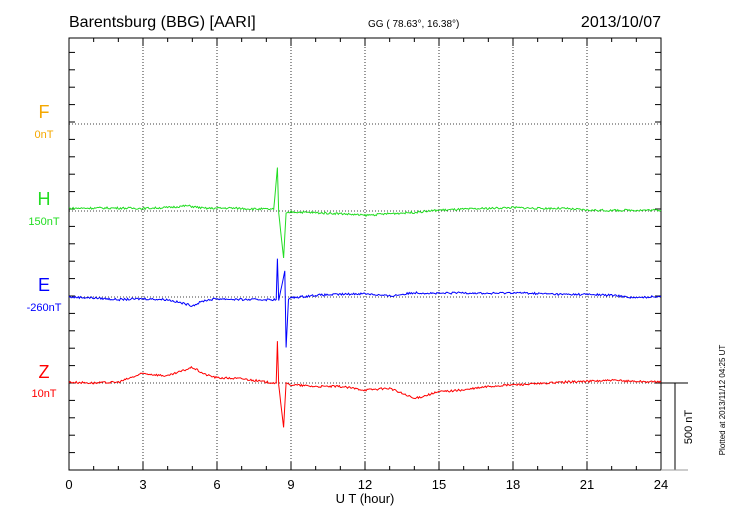 The width and height of the screenshot is (730, 520). I want to click on station-coords: GG ( 78.63°, 16.38°), so click(413, 24).